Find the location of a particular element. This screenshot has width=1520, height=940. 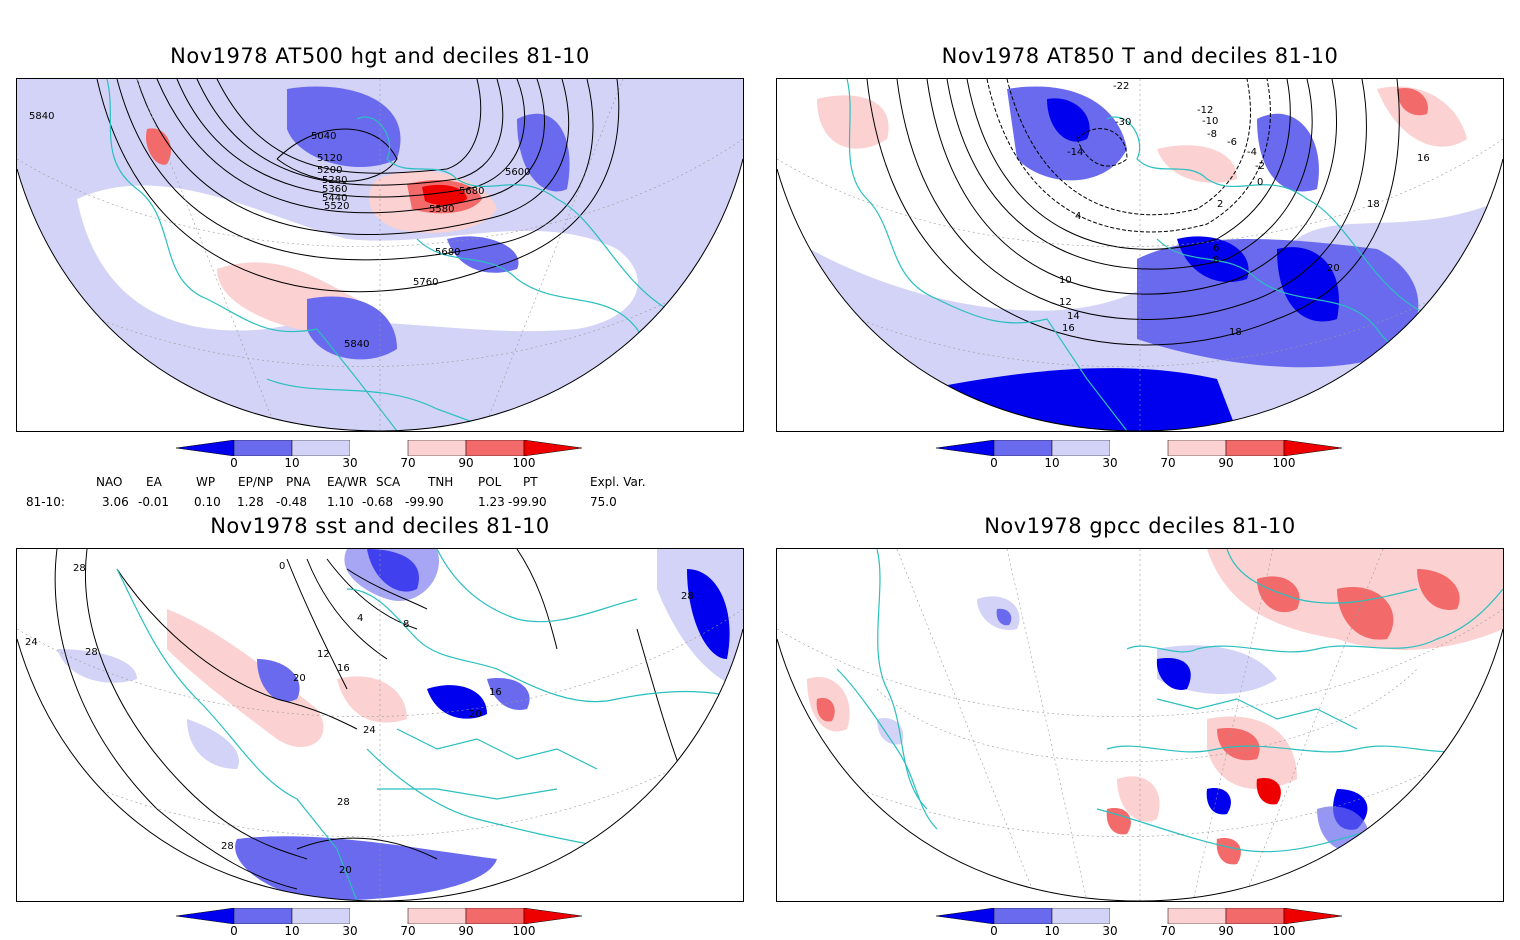

index-value: -99.90 is located at coordinates (424, 502).